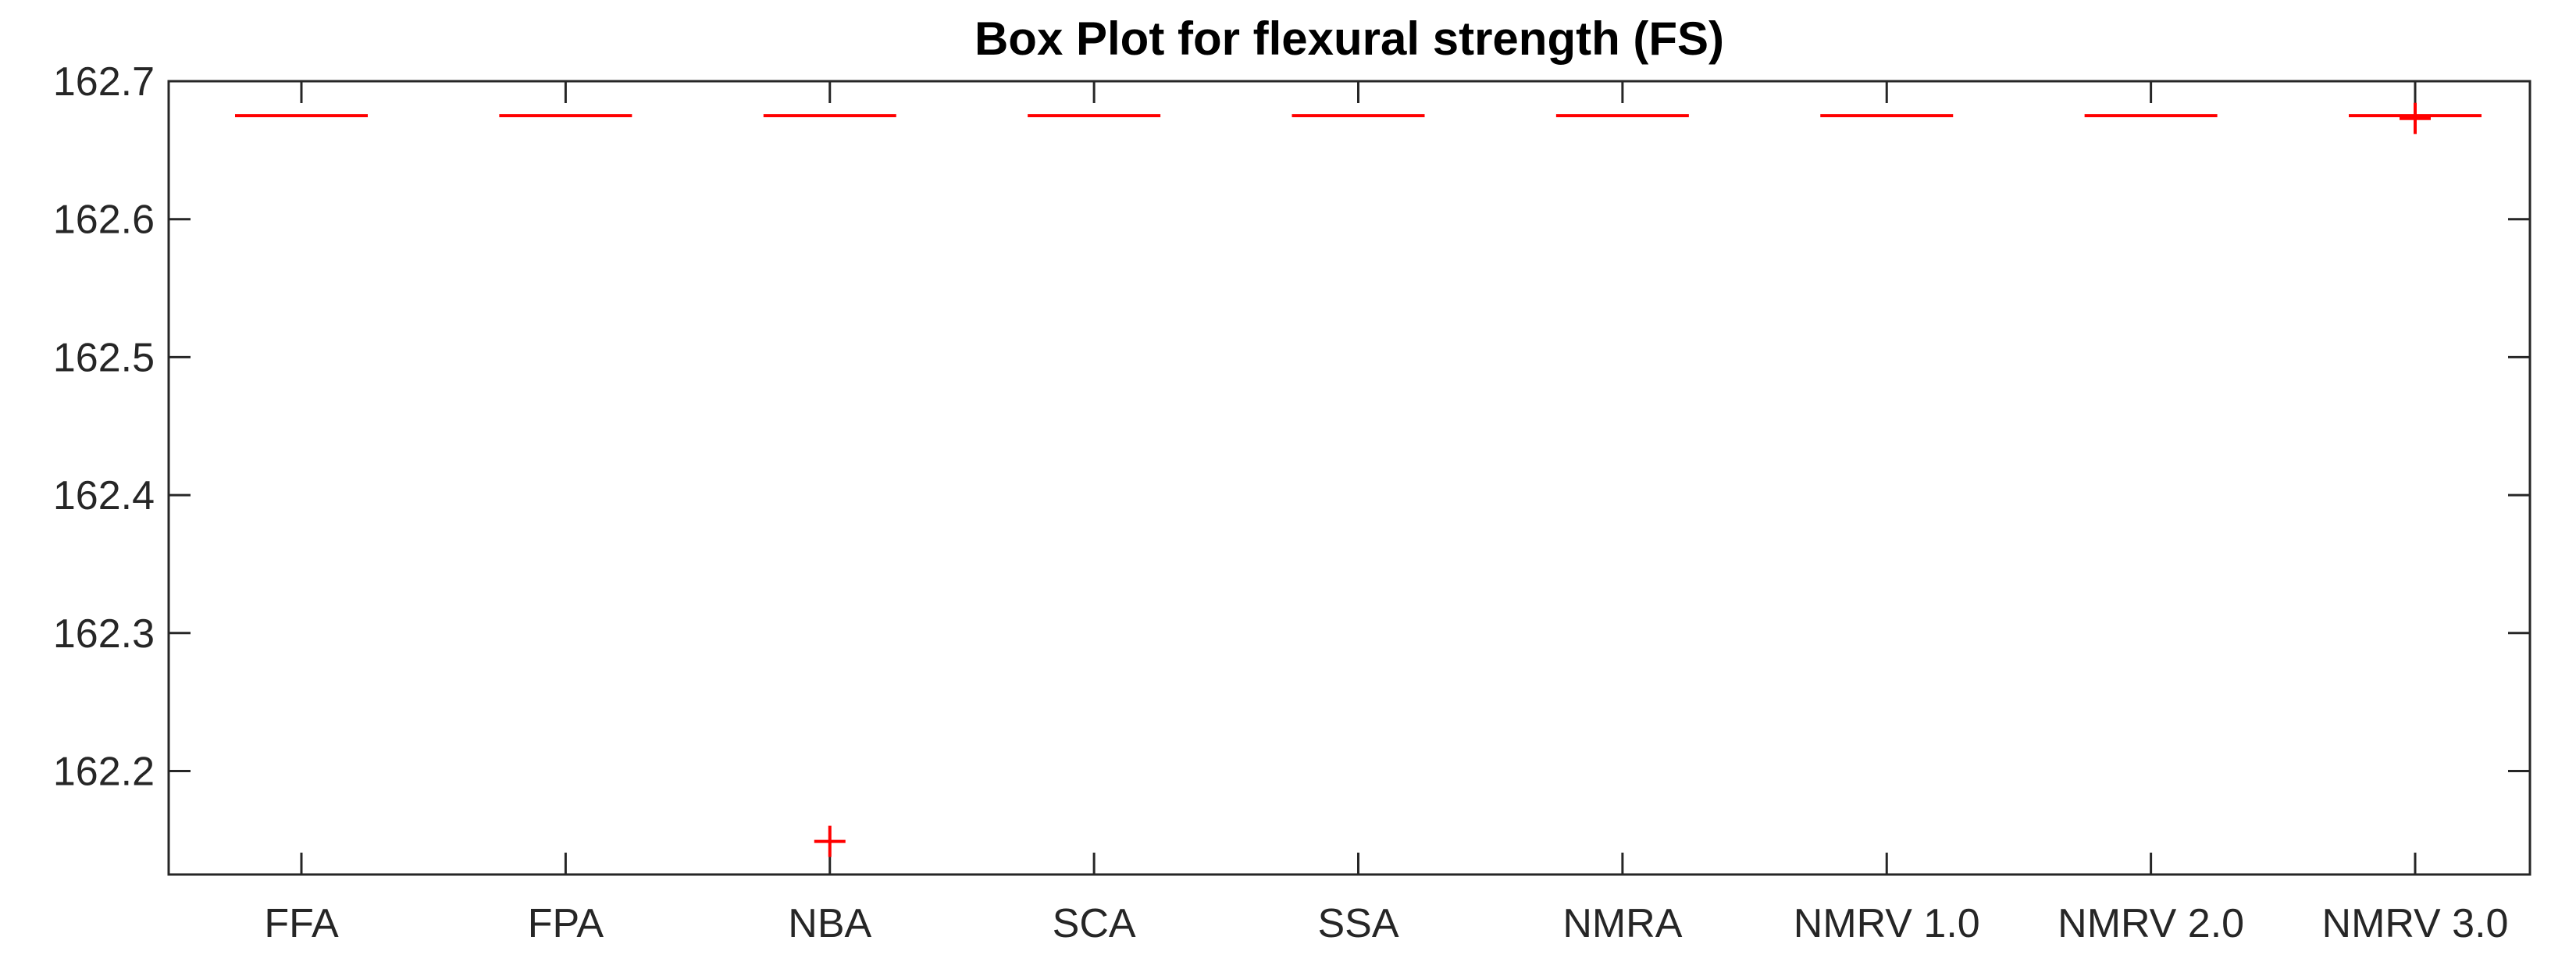 The image size is (2576, 976). What do you see at coordinates (566, 924) in the screenshot?
I see `x-tick-label: FPA` at bounding box center [566, 924].